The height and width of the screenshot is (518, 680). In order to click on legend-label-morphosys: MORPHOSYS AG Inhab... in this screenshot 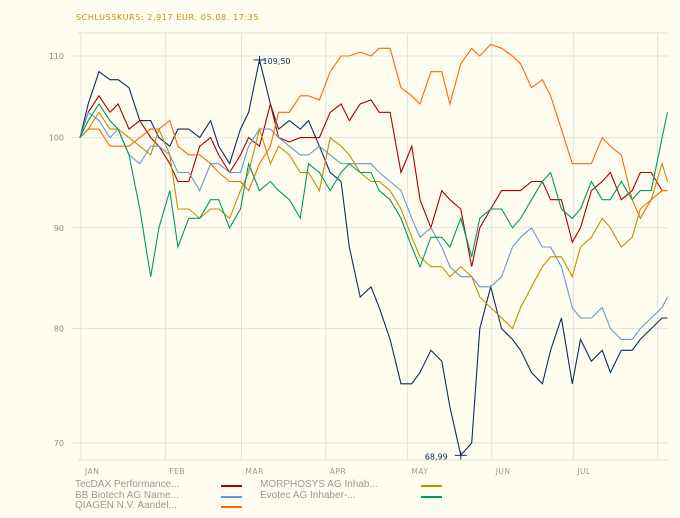, I will do `click(319, 484)`.